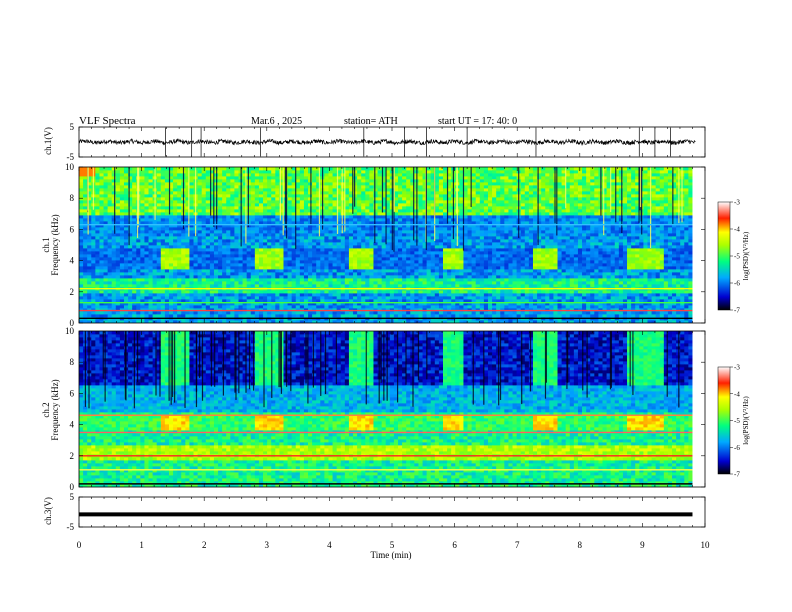  Describe the element at coordinates (386, 142) in the screenshot. I see `ch1-waveform-panel: 5-5` at that location.